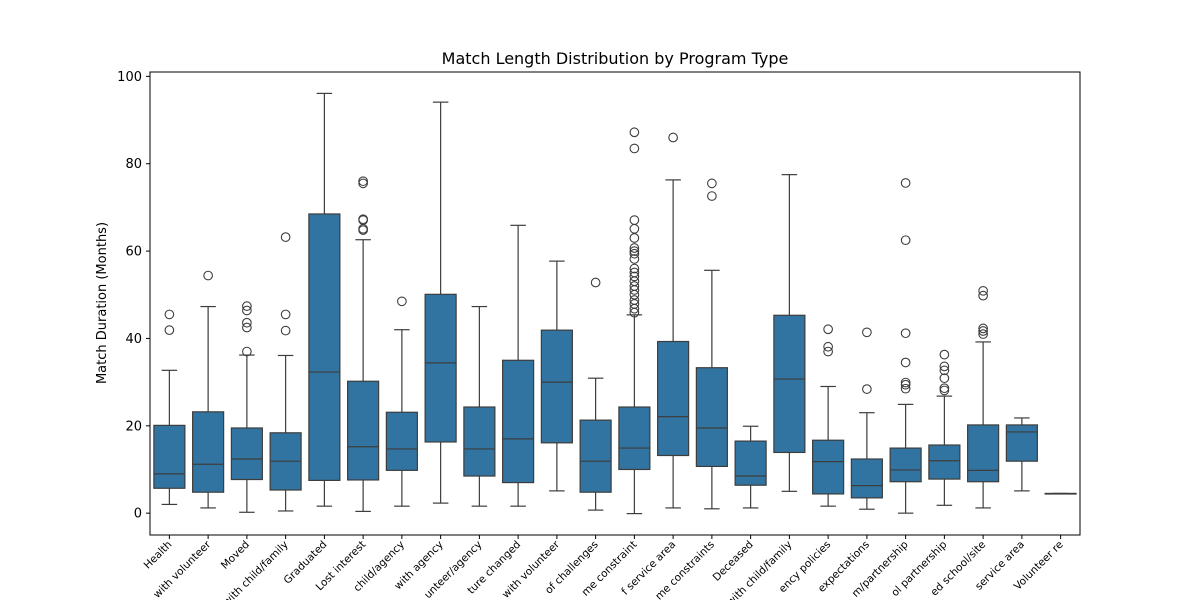  Describe the element at coordinates (235, 555) in the screenshot. I see `x-tick-label: Moved` at that location.